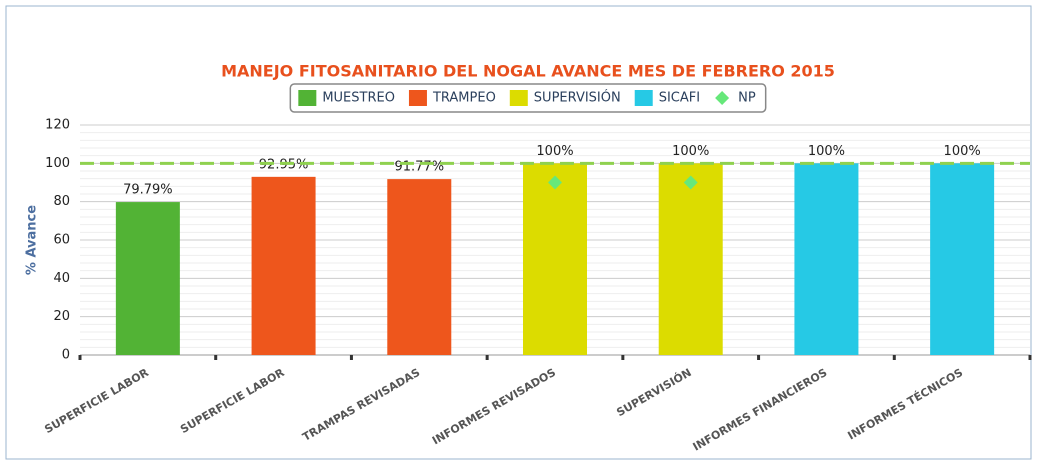  Describe the element at coordinates (284, 164) in the screenshot. I see `value-label: 92.95%` at that location.